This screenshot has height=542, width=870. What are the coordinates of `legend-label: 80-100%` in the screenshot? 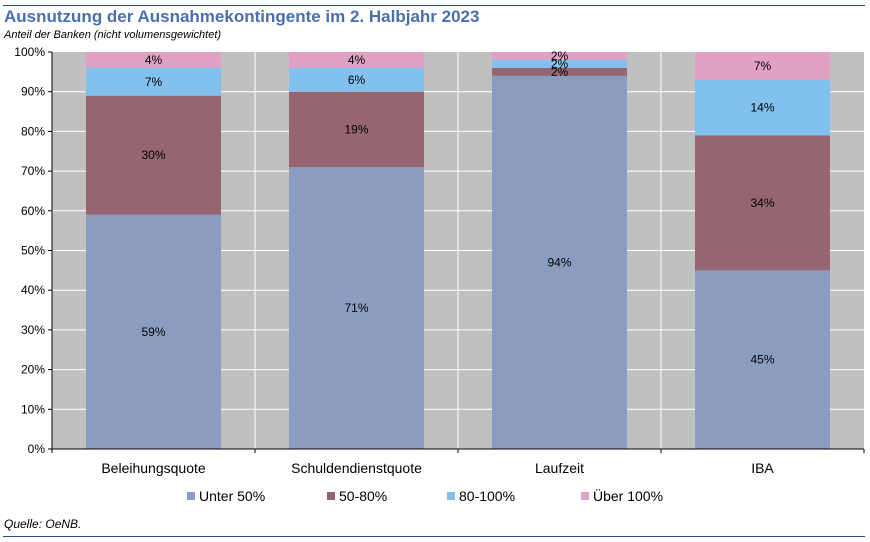 It's located at (487, 496).